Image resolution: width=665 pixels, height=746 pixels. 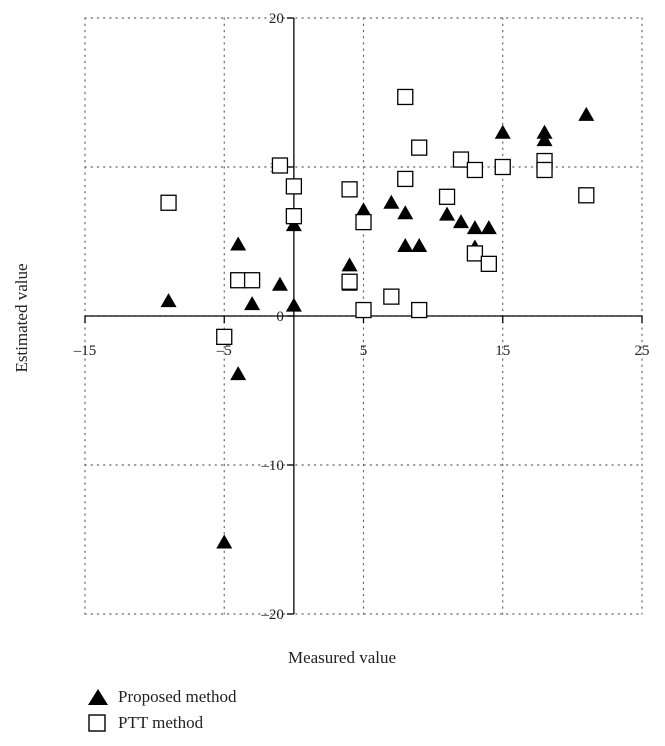 I want to click on y-tick-label: –20, so click(x=272, y=615).